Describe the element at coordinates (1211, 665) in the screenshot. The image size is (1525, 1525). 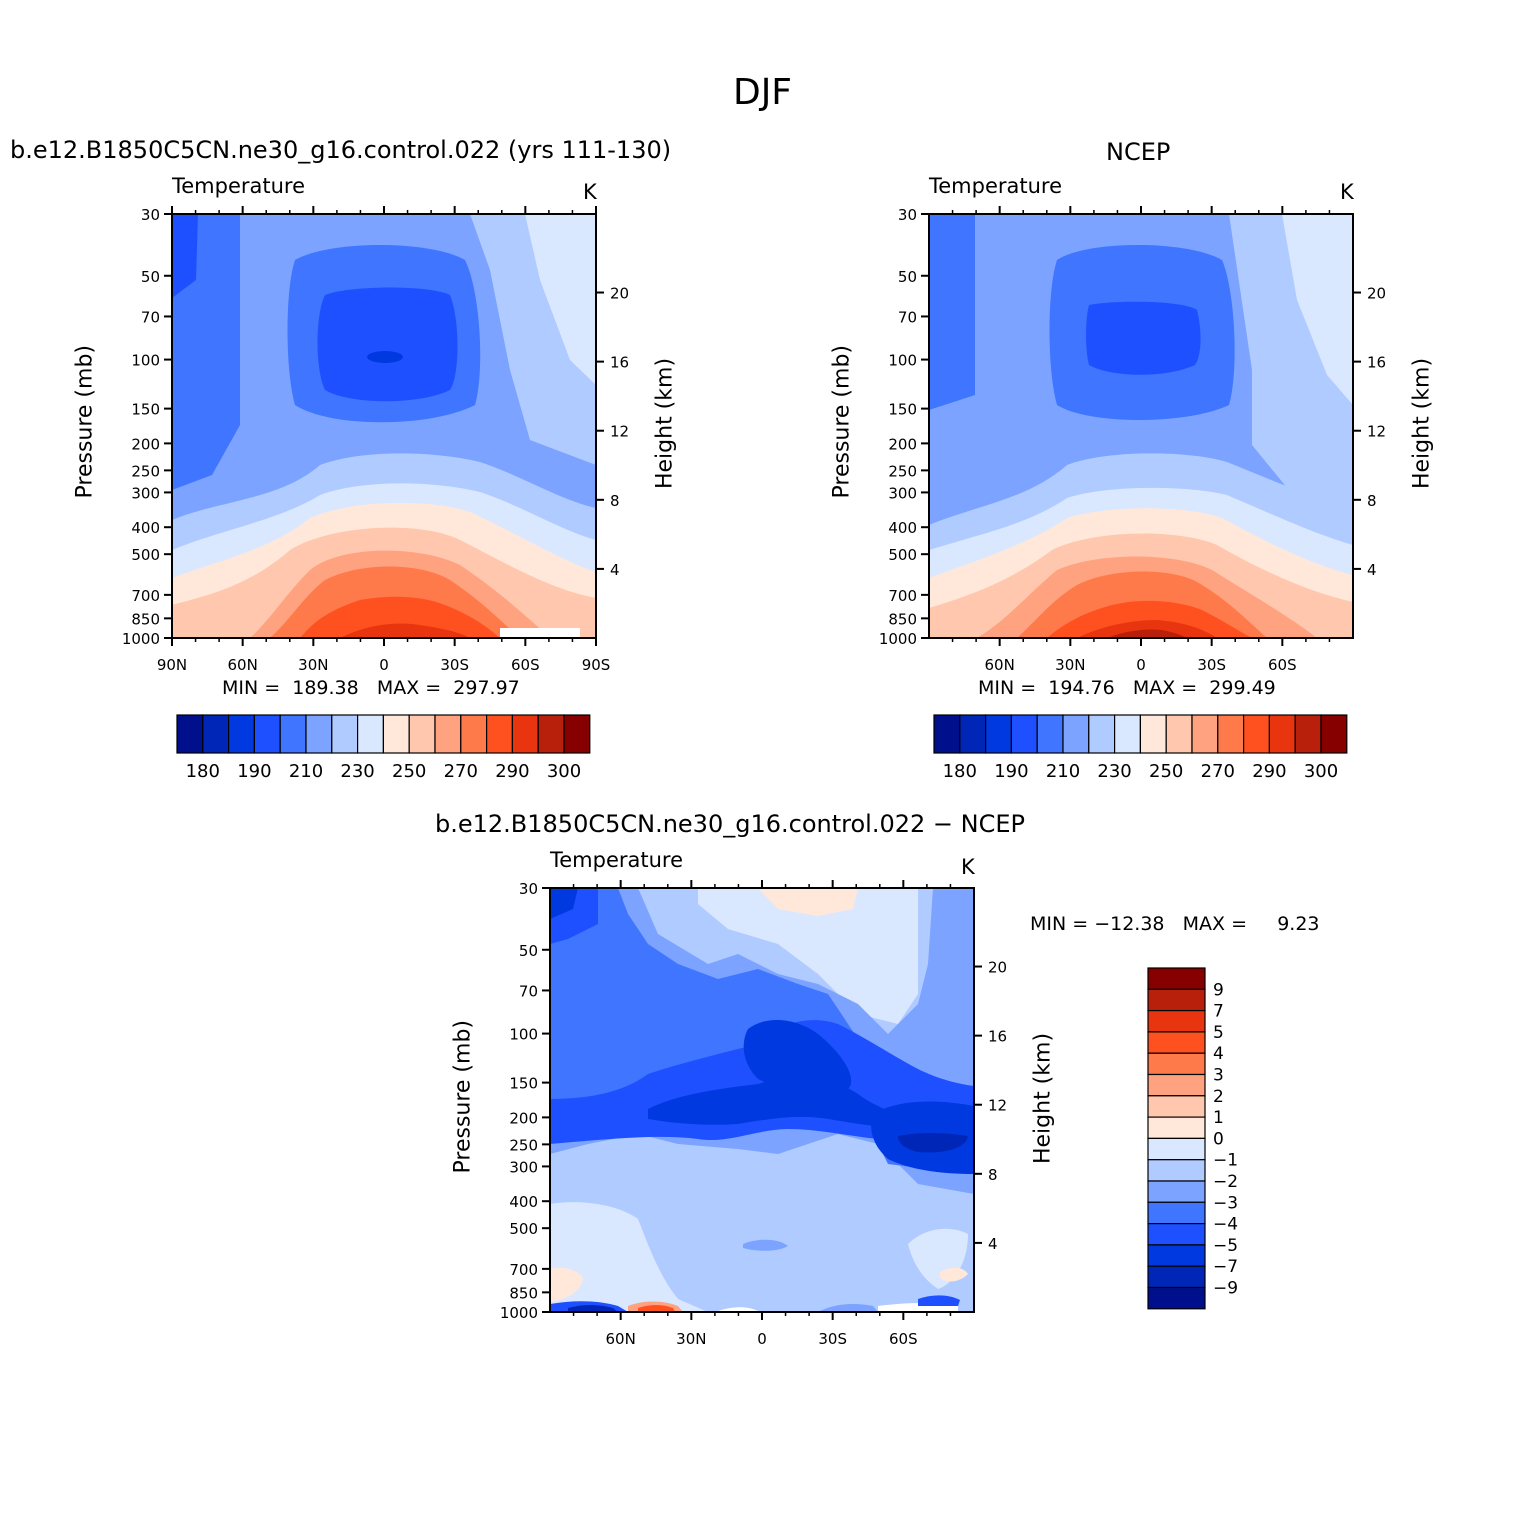
I see `obs-xtick-label: 30S` at that location.